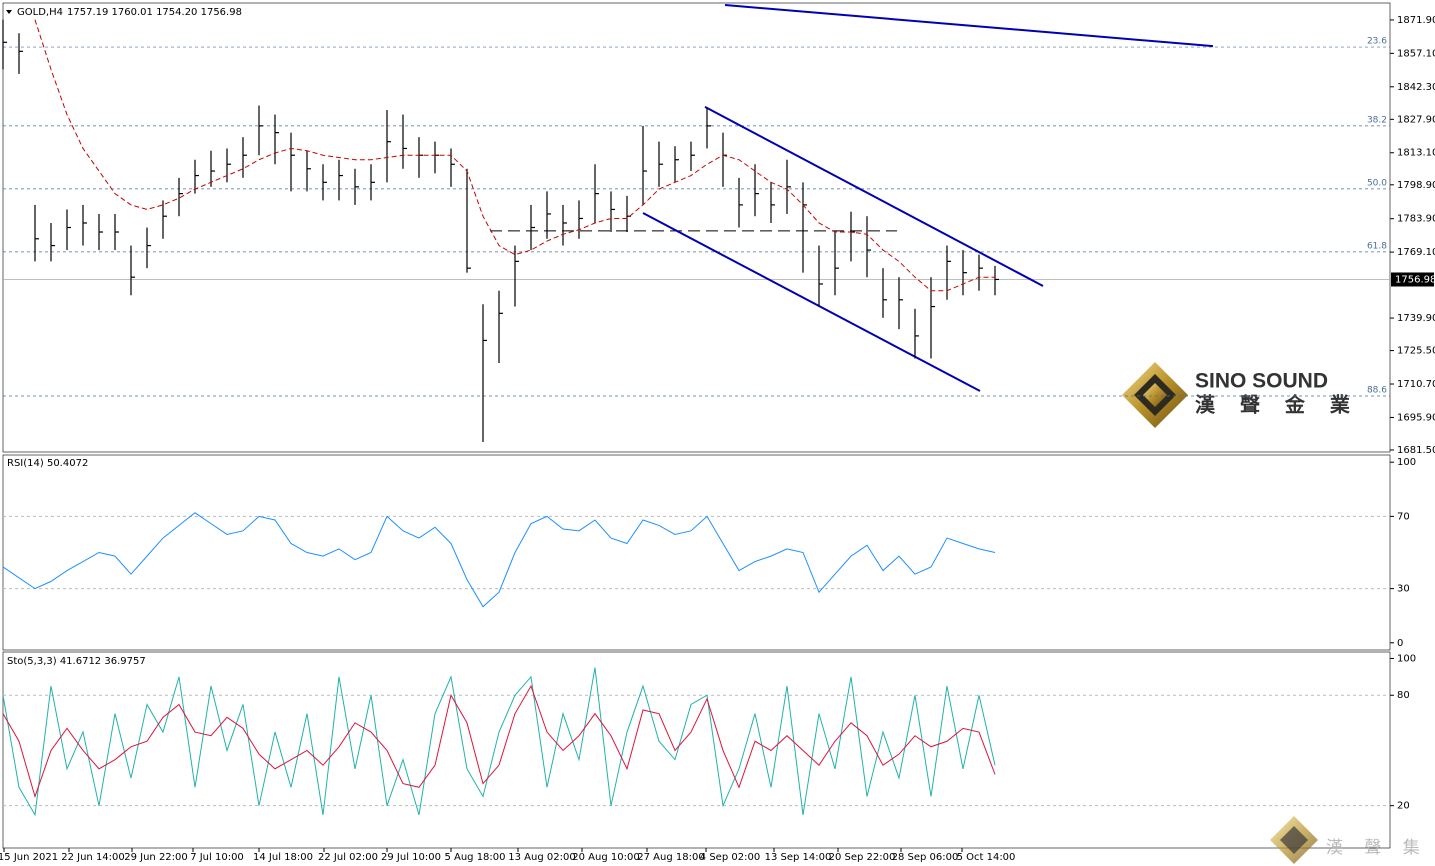  I want to click on x-tick-label: 22 Jul 02:00, so click(348, 857).